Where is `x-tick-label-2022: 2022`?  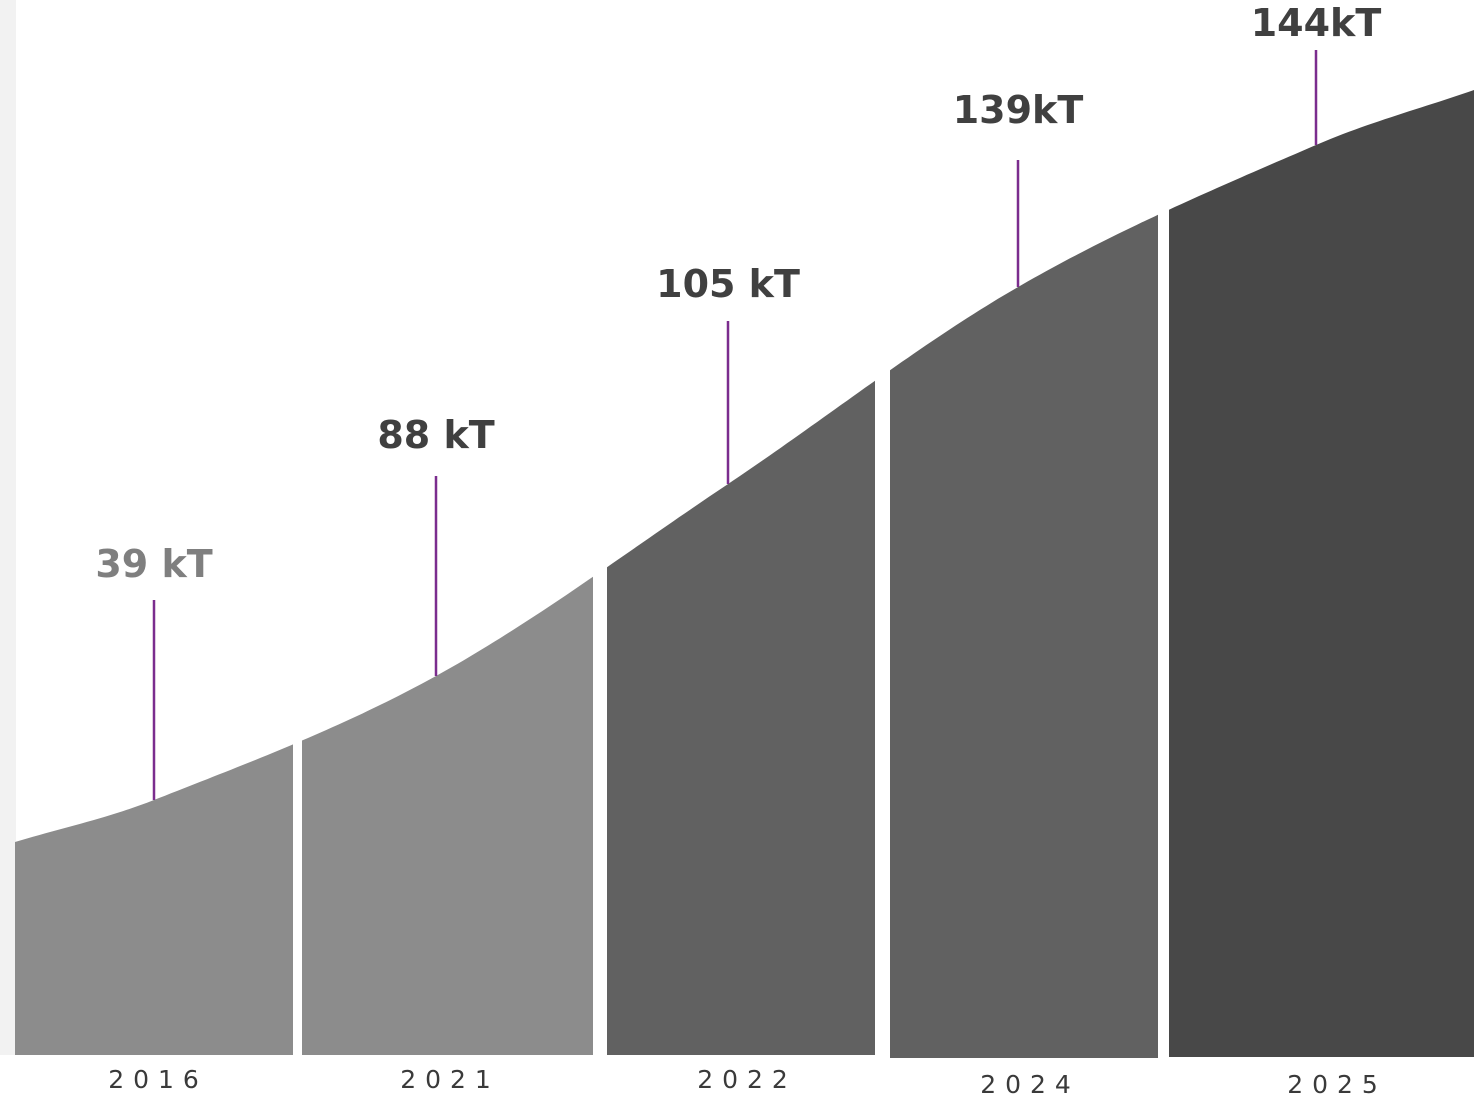
x-tick-label-2022: 2022 is located at coordinates (747, 1079).